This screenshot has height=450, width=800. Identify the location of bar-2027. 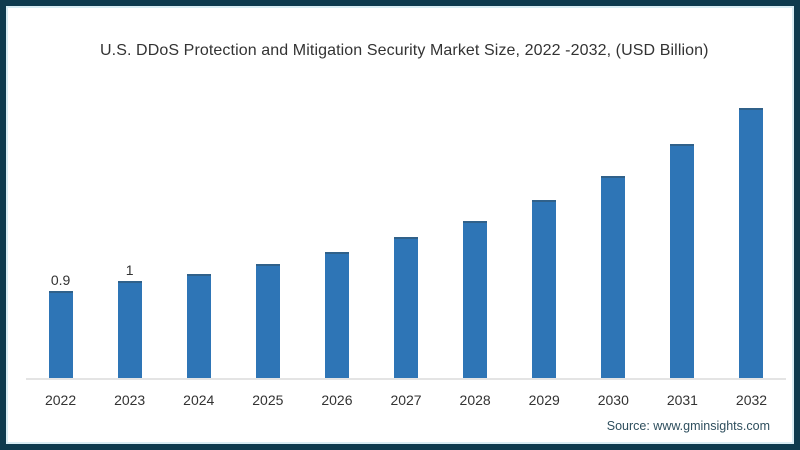
(406, 307).